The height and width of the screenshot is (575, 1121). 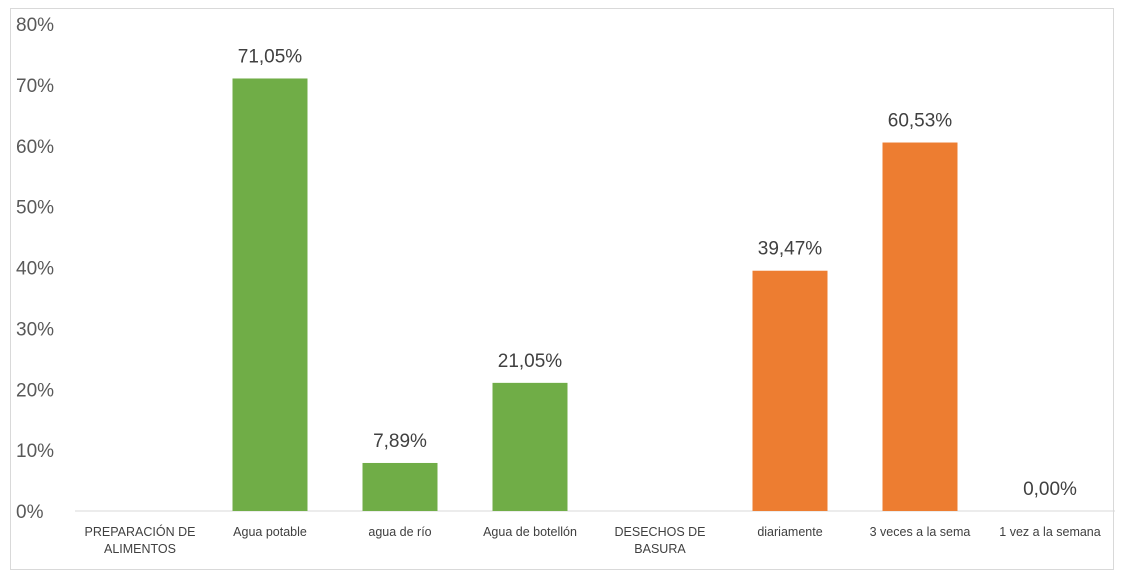 What do you see at coordinates (790, 249) in the screenshot?
I see `data-label: 39,47%` at bounding box center [790, 249].